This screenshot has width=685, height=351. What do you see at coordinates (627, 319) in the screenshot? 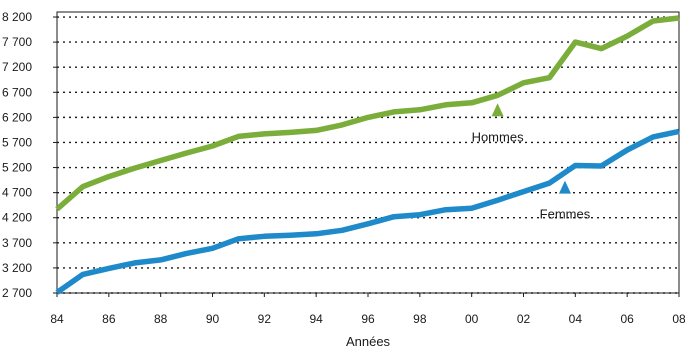
I see `x-tick-label: 06` at bounding box center [627, 319].